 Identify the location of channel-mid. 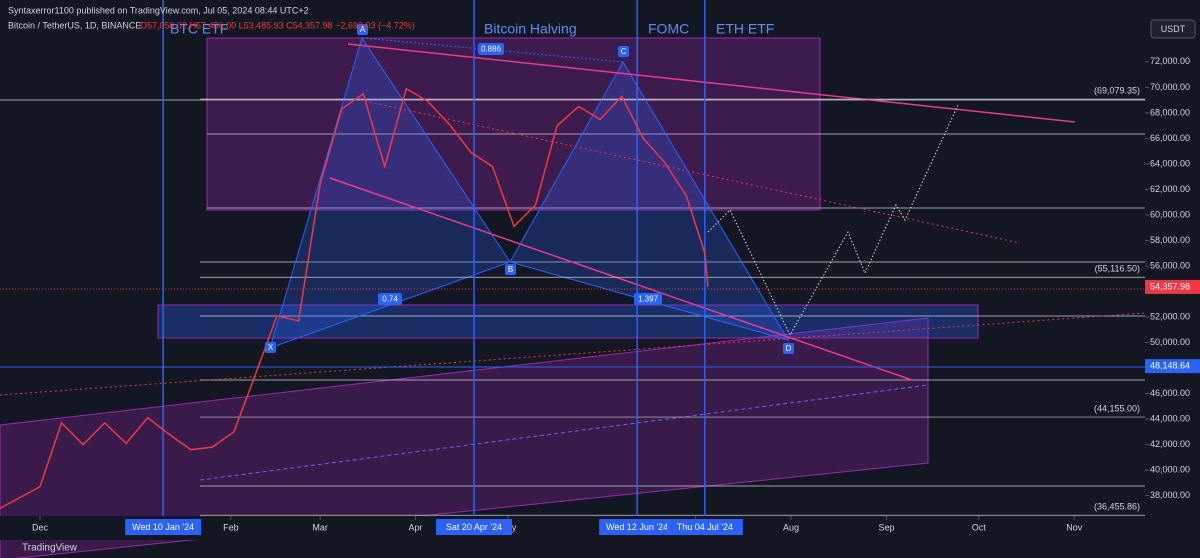
(564, 432).